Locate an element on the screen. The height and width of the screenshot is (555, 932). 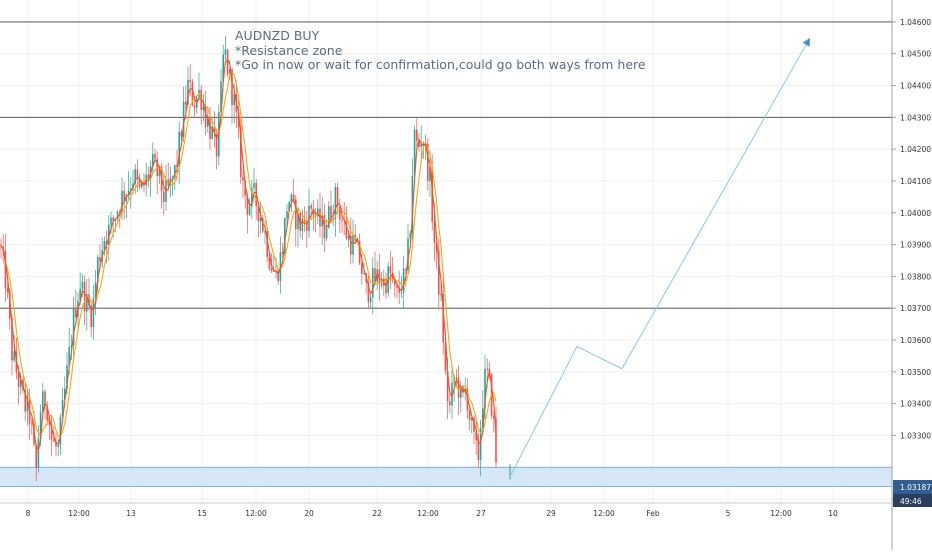
x-tick-label: 12:00 is located at coordinates (428, 513).